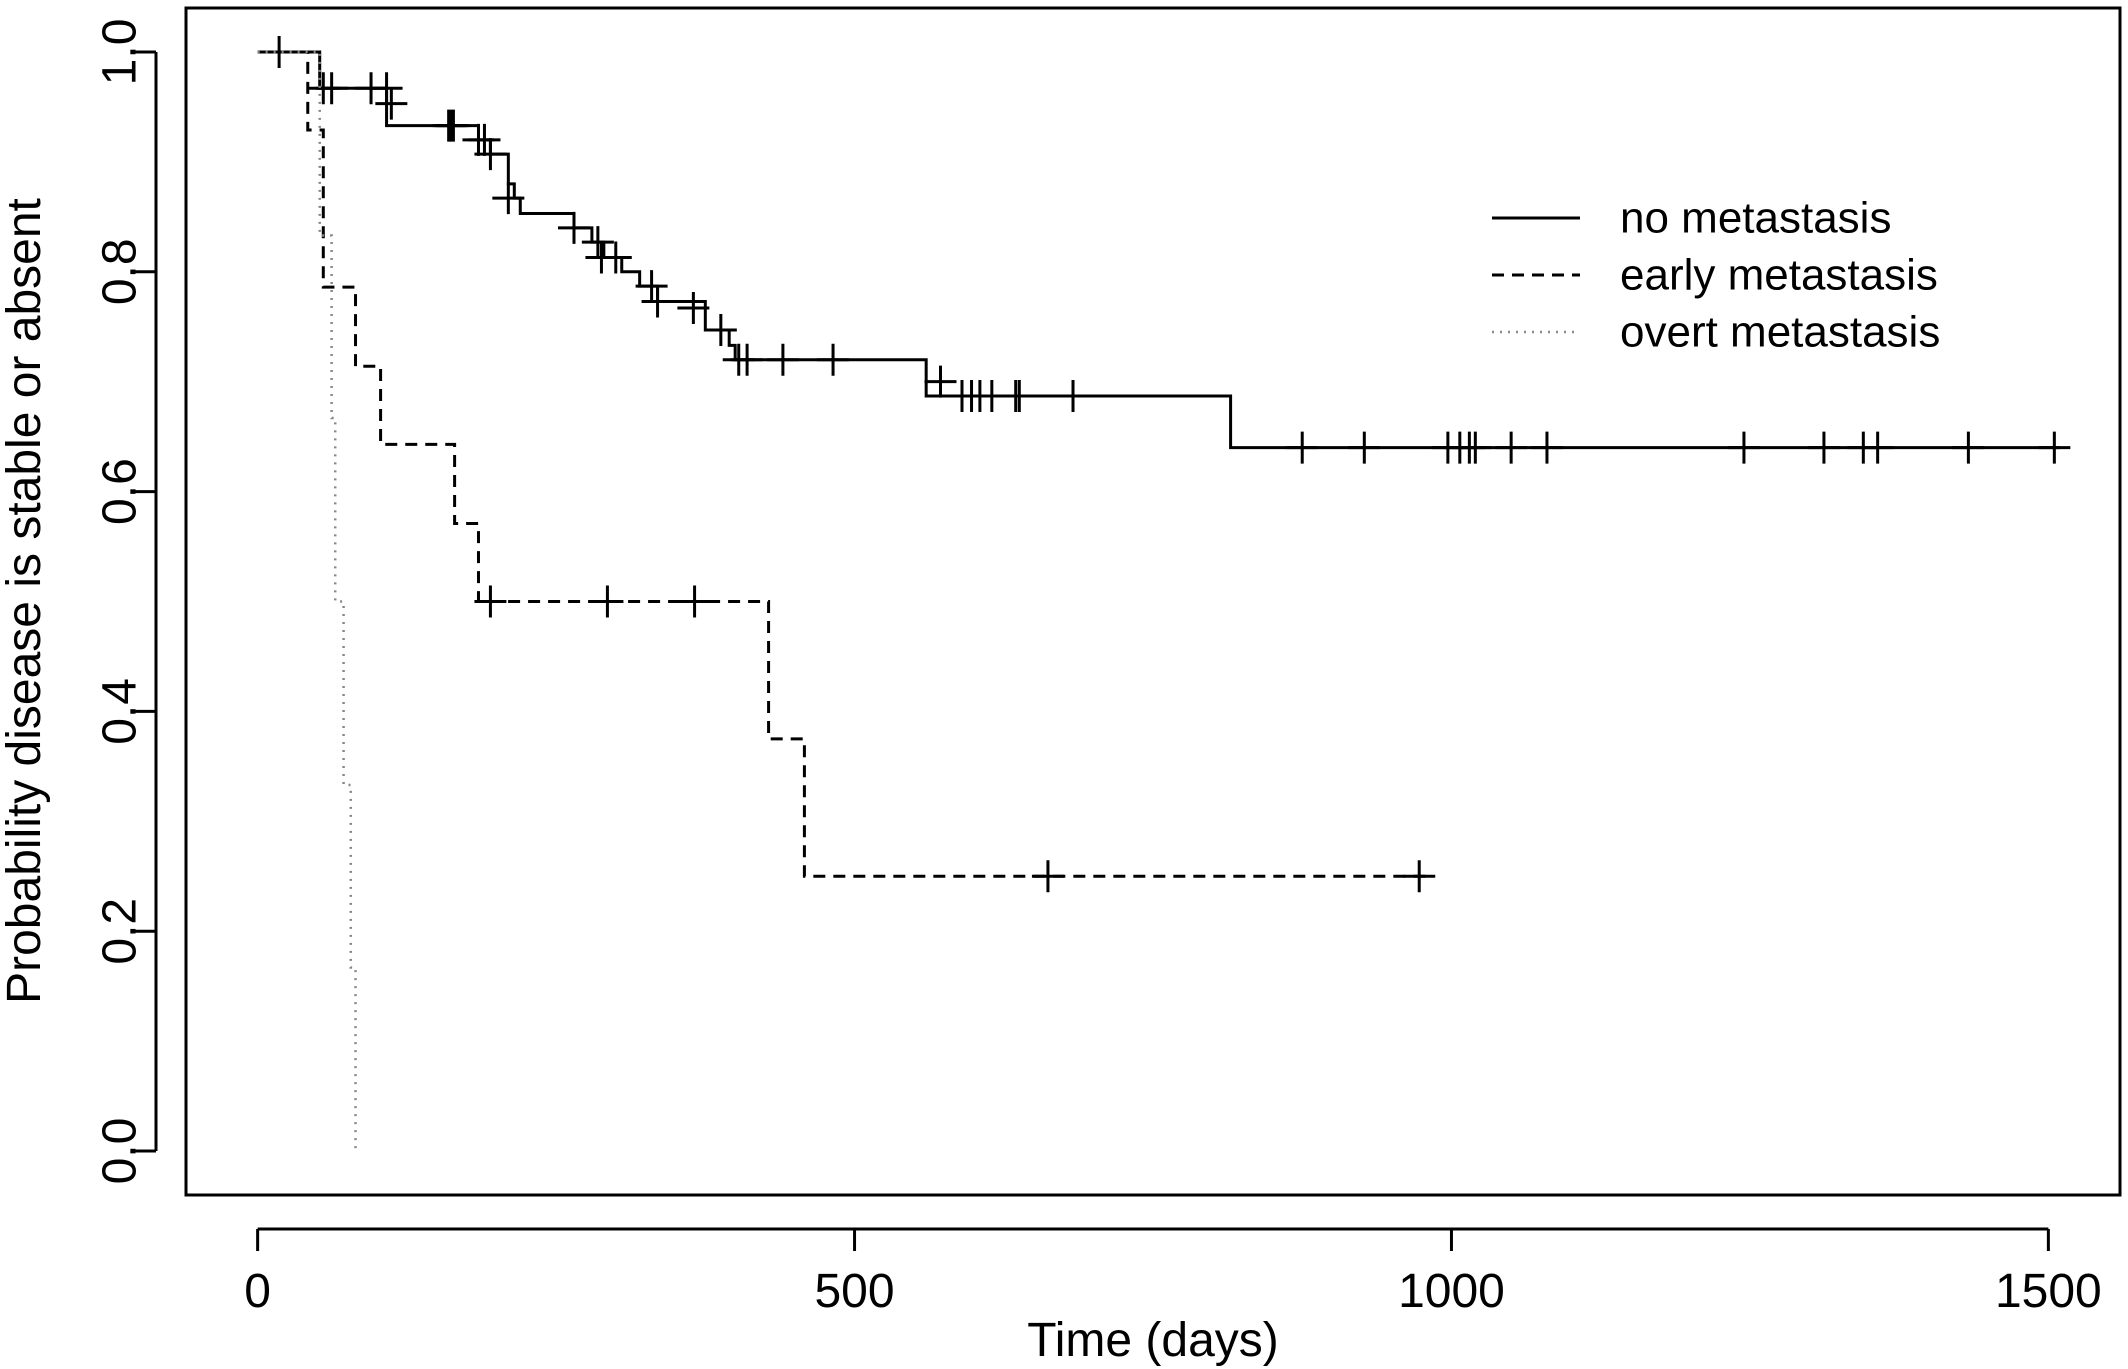  What do you see at coordinates (257, 1291) in the screenshot?
I see `x-tick-label: 0` at bounding box center [257, 1291].